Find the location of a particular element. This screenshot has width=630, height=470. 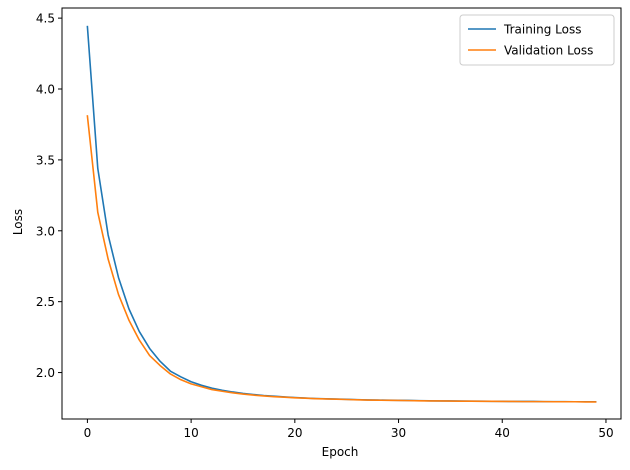

y-tick-label: 3.5 is located at coordinates (45, 160).